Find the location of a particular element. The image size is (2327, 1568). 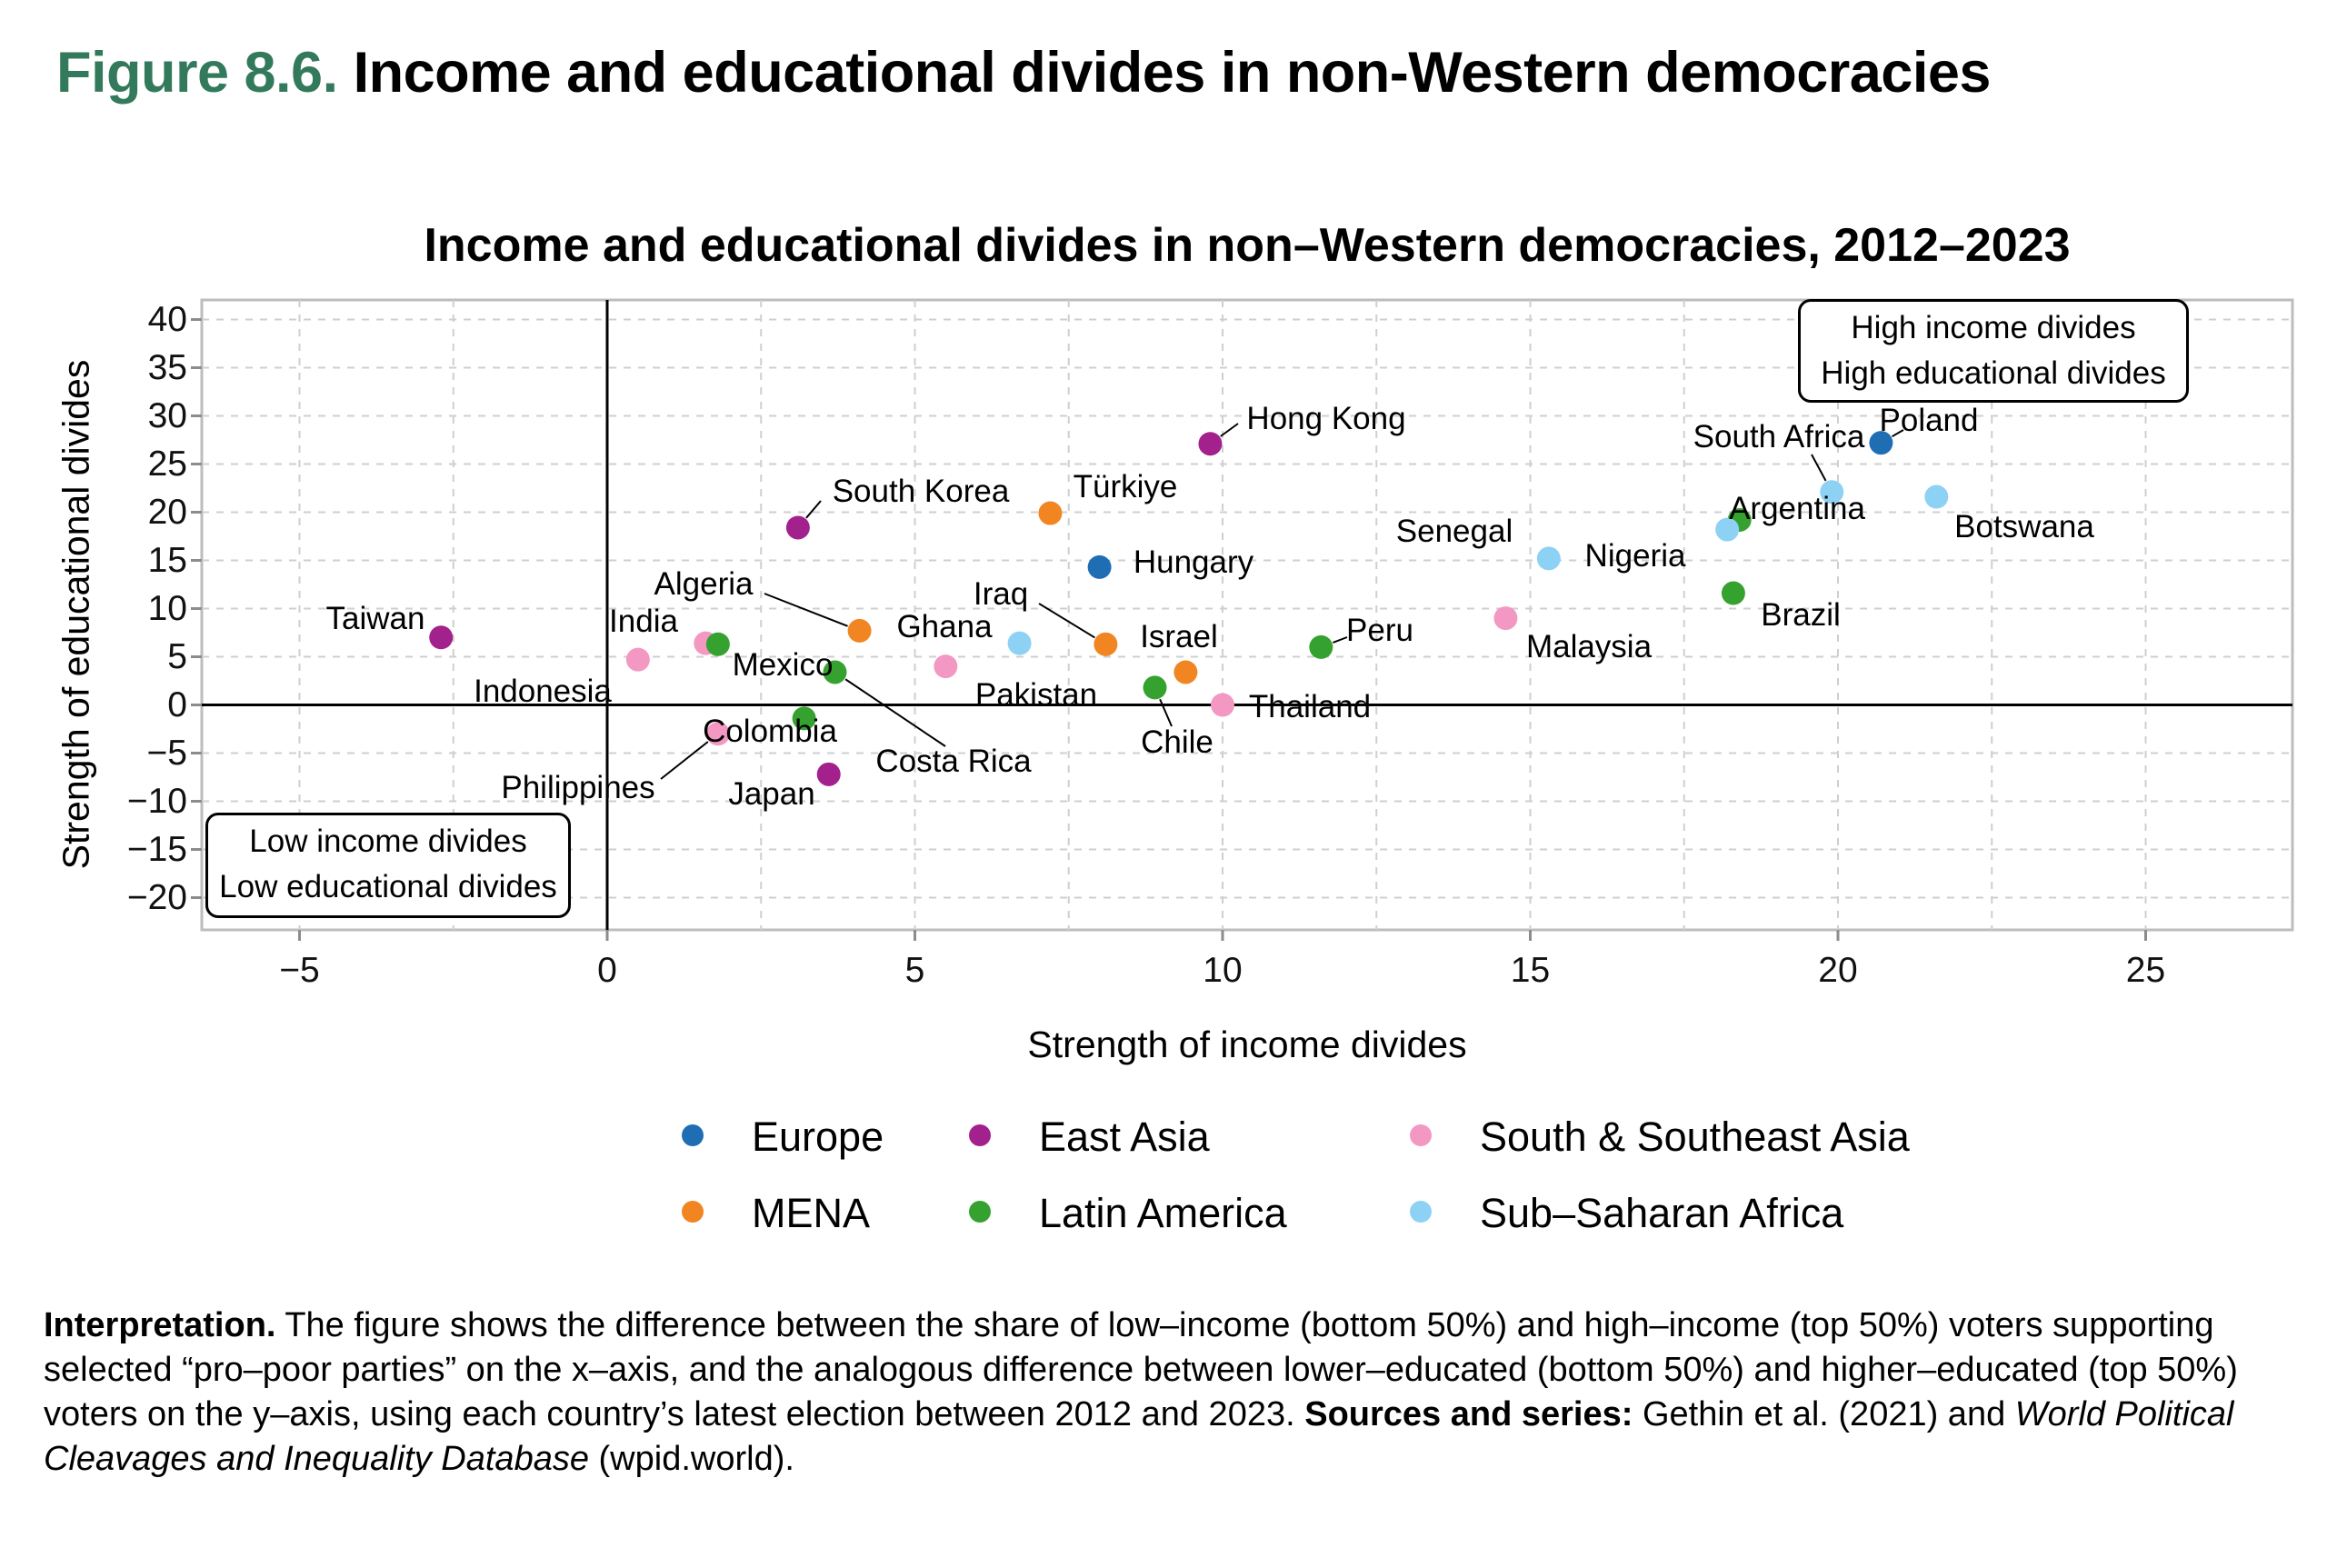

country-label-philippines: Philippines is located at coordinates (578, 788).